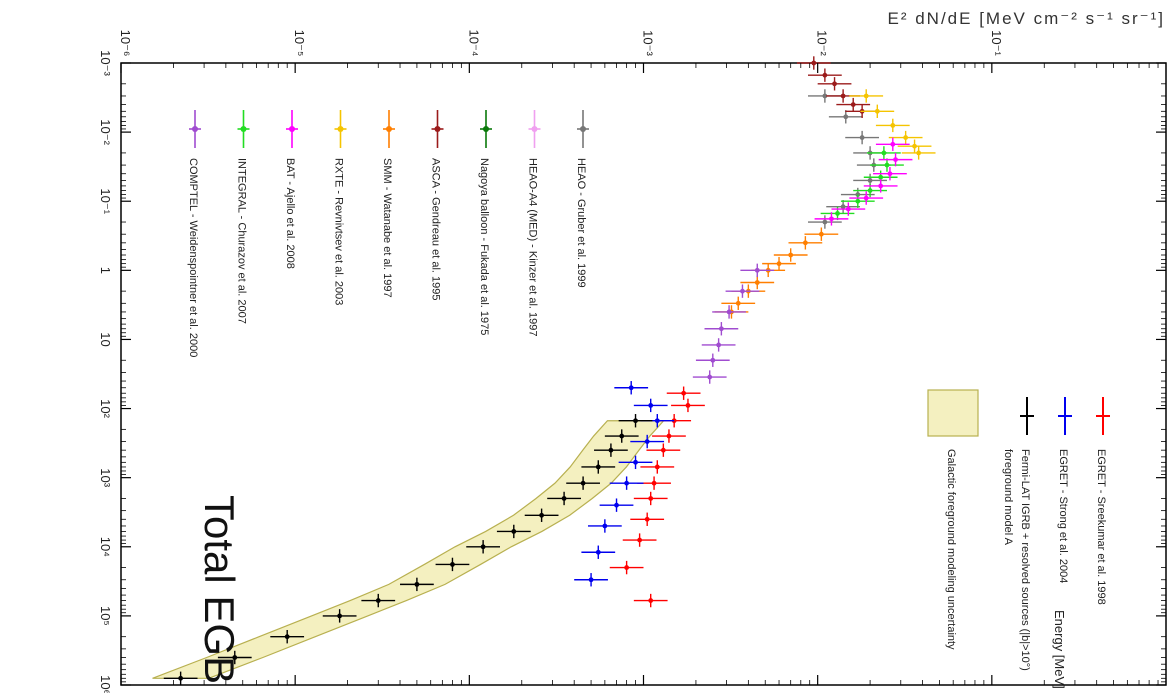  What do you see at coordinates (242, 241) in the screenshot?
I see `legend-label: INTEGRAL - Churazov et al. 2007` at bounding box center [242, 241].